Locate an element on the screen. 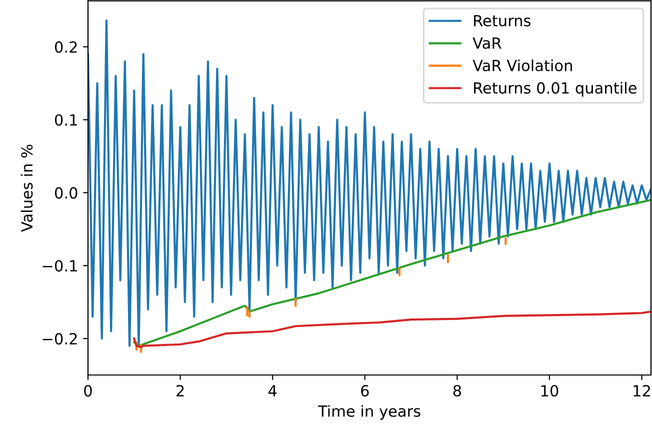 The height and width of the screenshot is (428, 652). x-tick-label: 8 is located at coordinates (457, 390).